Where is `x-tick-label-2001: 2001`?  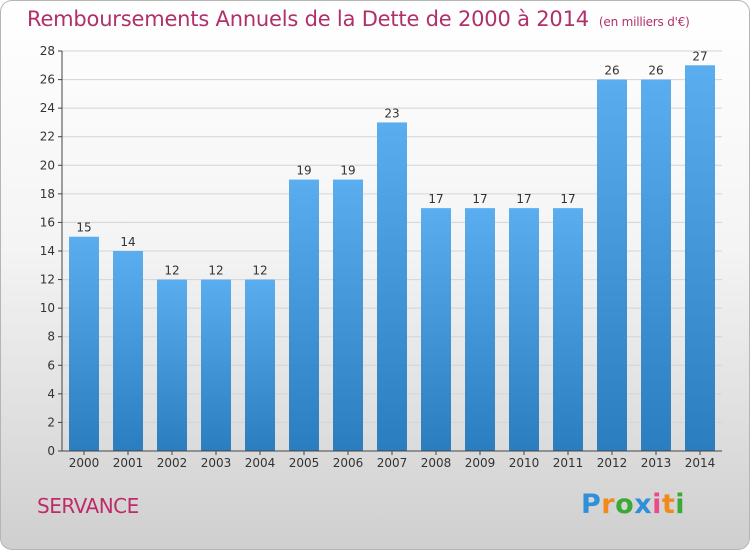 x-tick-label-2001: 2001 is located at coordinates (128, 463).